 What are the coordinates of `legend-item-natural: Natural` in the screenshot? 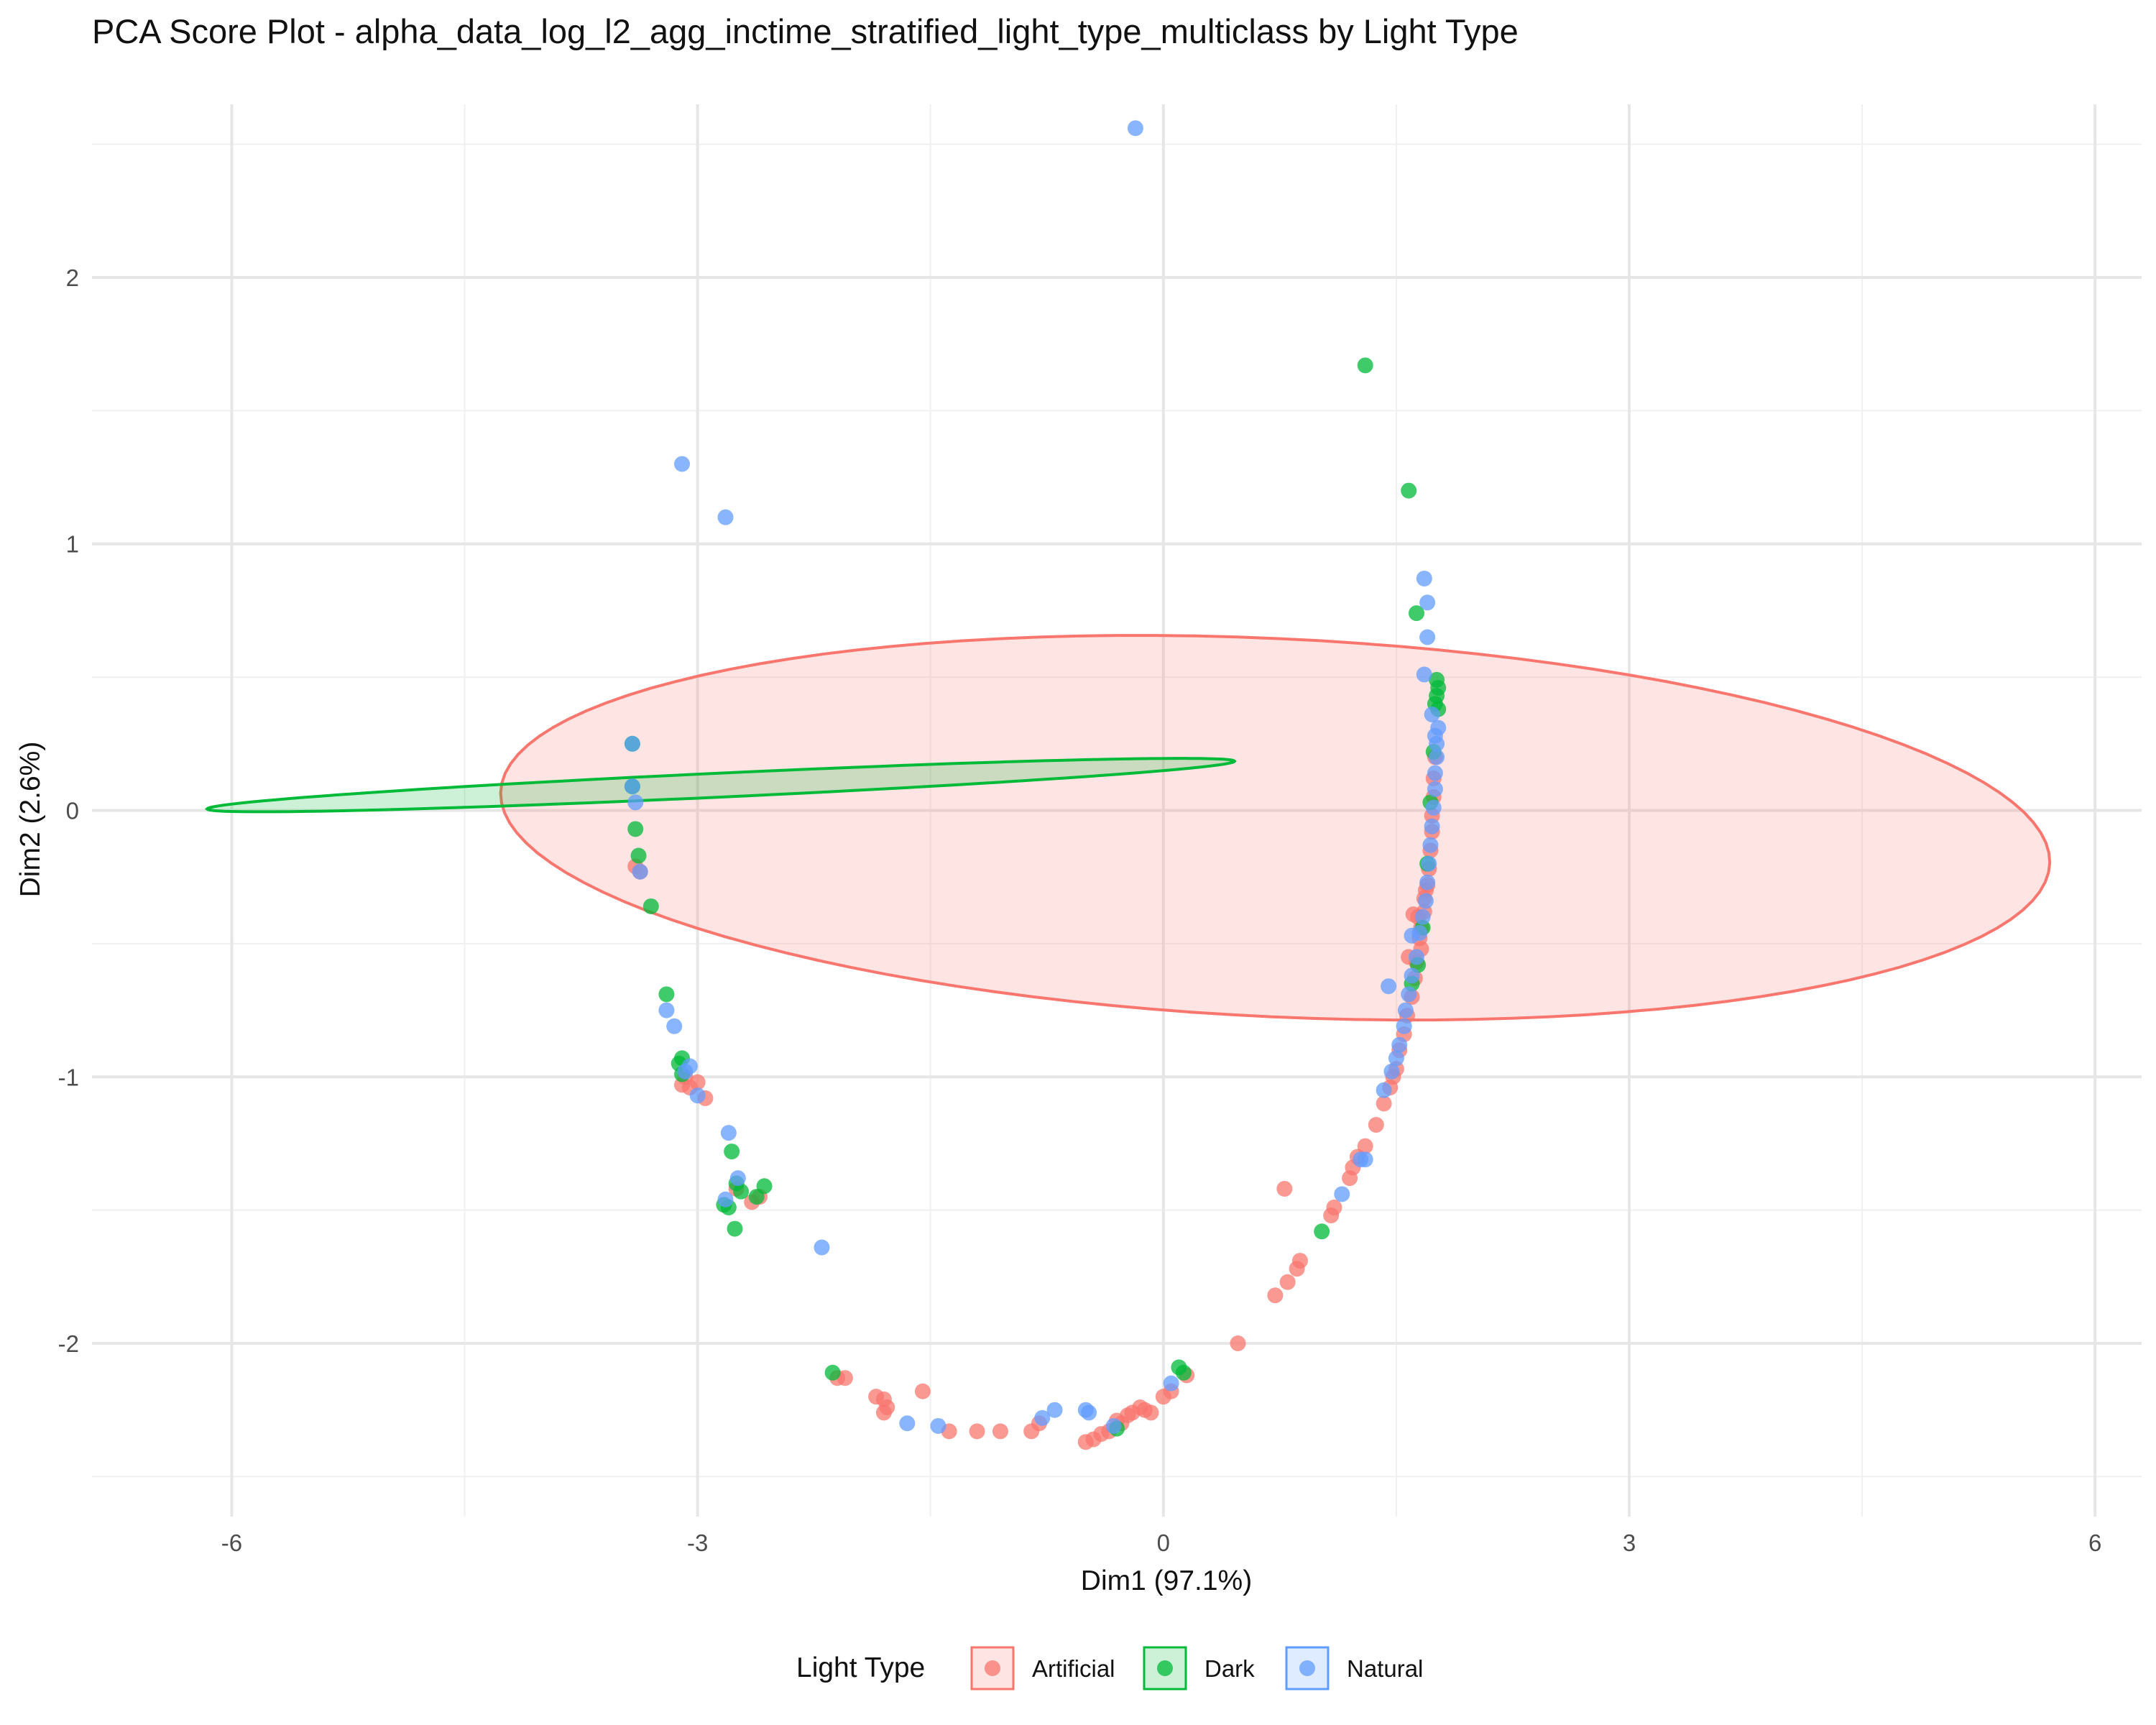 It's located at (1354, 1668).